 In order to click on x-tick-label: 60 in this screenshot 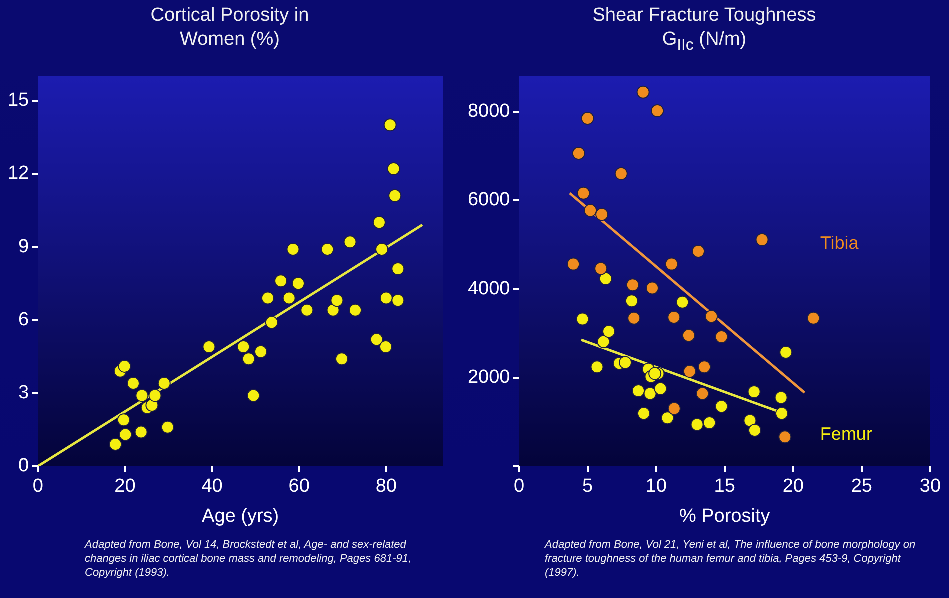, I will do `click(299, 487)`.